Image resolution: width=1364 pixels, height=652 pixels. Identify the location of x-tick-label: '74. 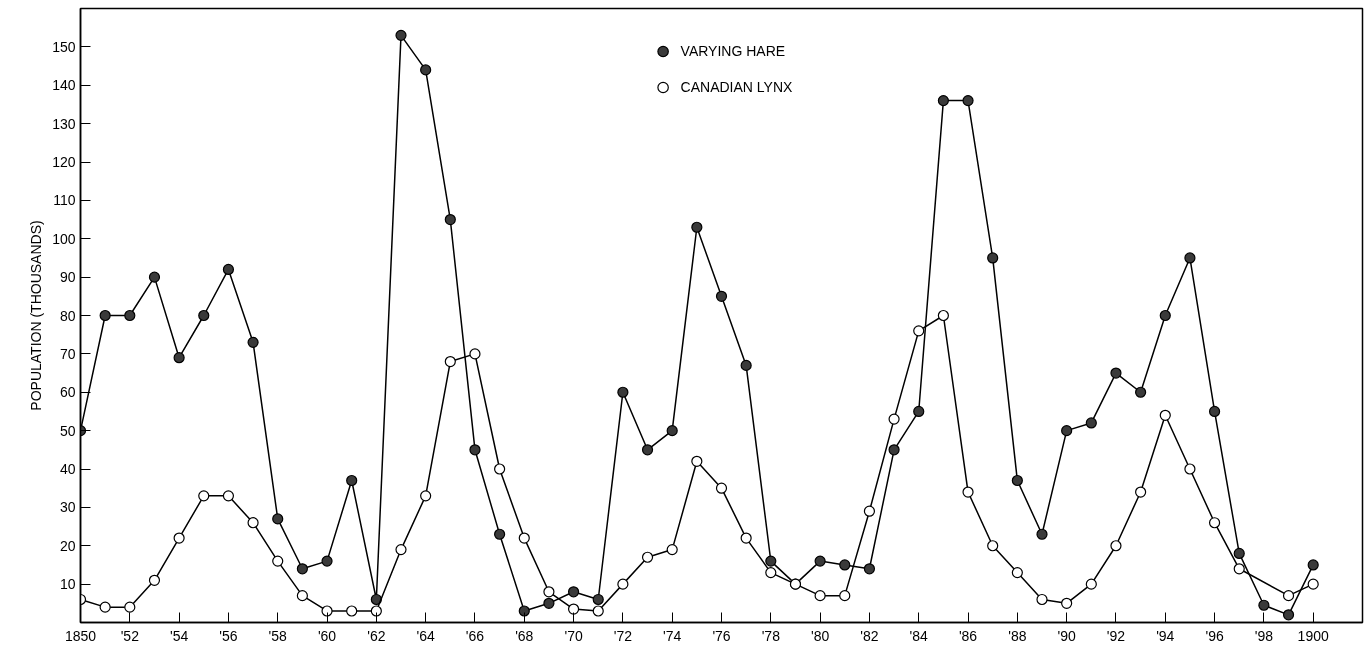
(672, 635).